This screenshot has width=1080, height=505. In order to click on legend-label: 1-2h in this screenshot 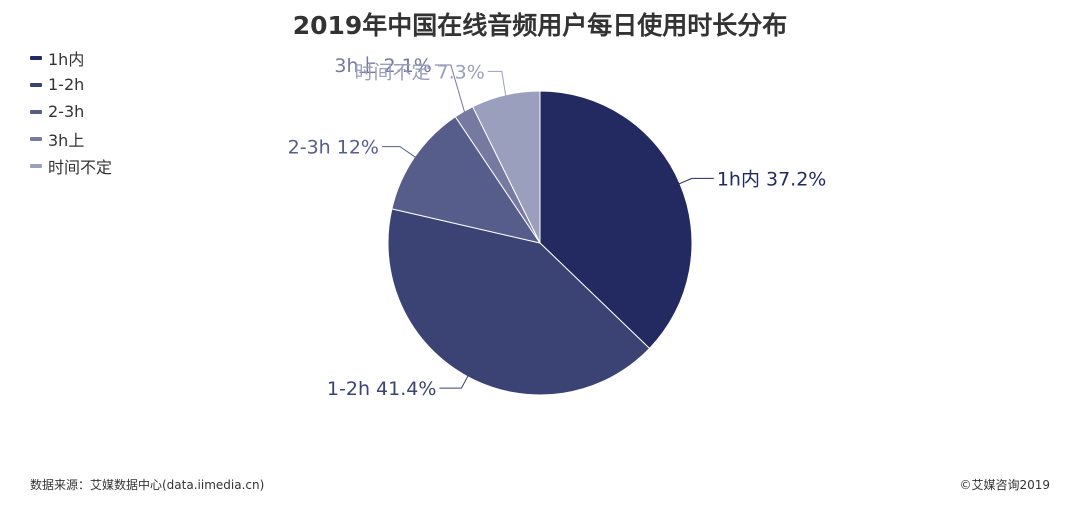, I will do `click(66, 84)`.